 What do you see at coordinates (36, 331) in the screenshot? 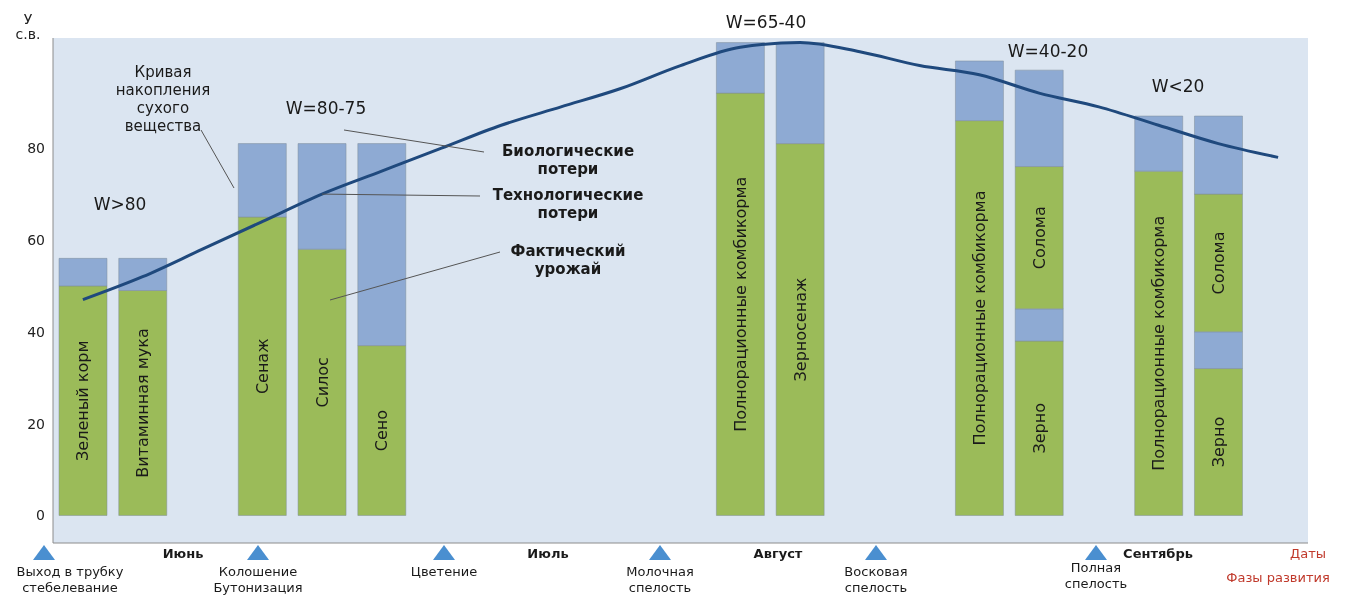
I see `y-tick-label: 40` at bounding box center [36, 331].